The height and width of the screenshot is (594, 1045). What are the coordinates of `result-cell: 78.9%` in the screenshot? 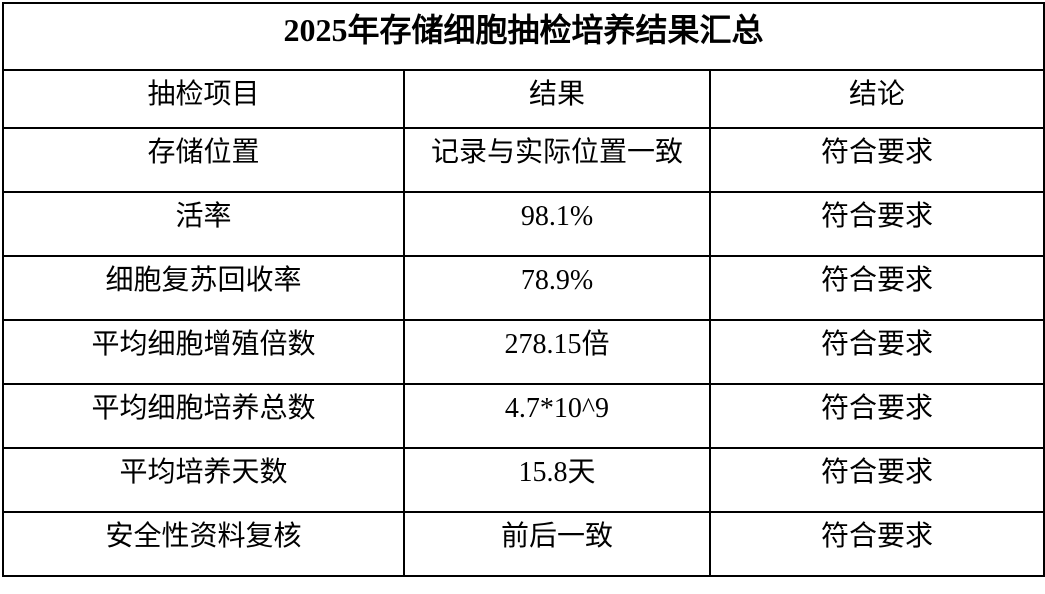 It's located at (557, 288).